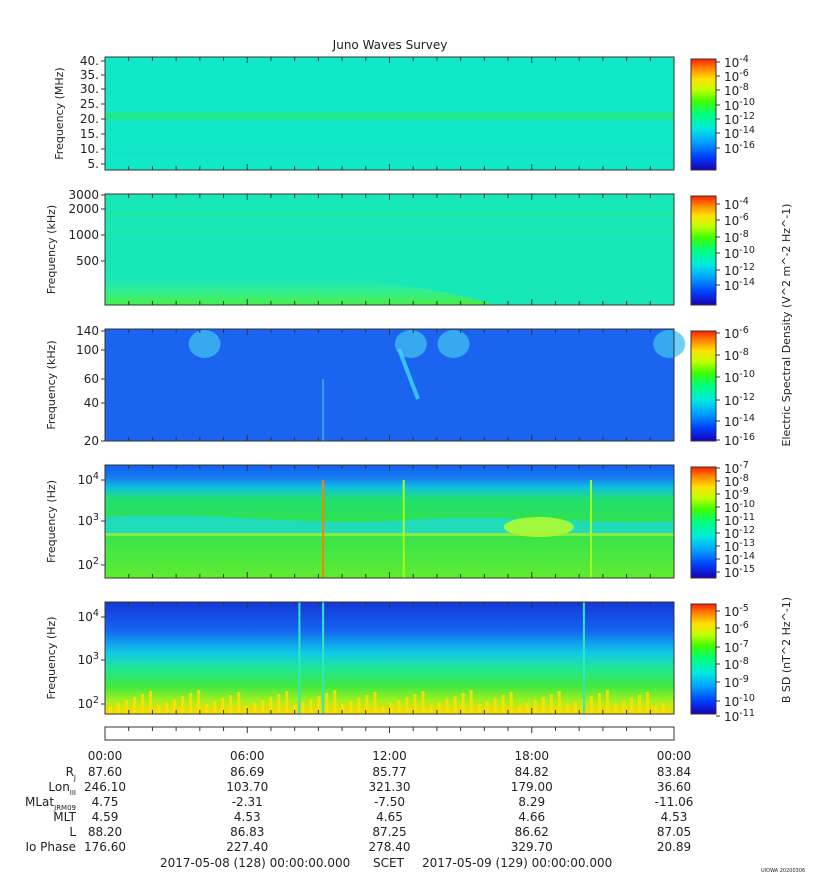 The height and width of the screenshot is (880, 815). Describe the element at coordinates (91, 379) in the screenshot. I see `y-tick-label: 60` at that location.